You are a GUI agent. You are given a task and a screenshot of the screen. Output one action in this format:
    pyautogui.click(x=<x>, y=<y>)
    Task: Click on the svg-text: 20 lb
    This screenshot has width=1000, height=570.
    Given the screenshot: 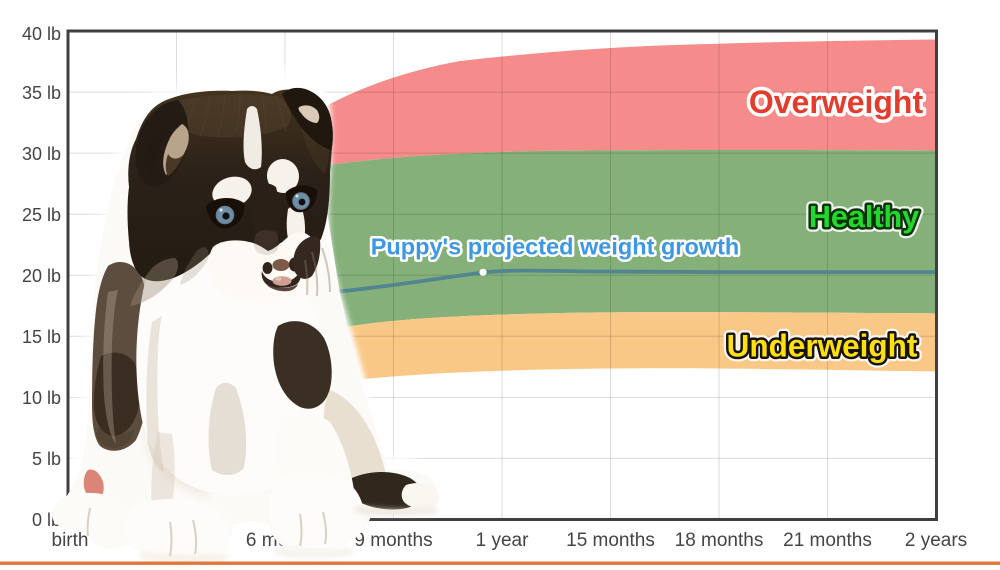 What is the action you would take?
    pyautogui.click(x=41, y=276)
    